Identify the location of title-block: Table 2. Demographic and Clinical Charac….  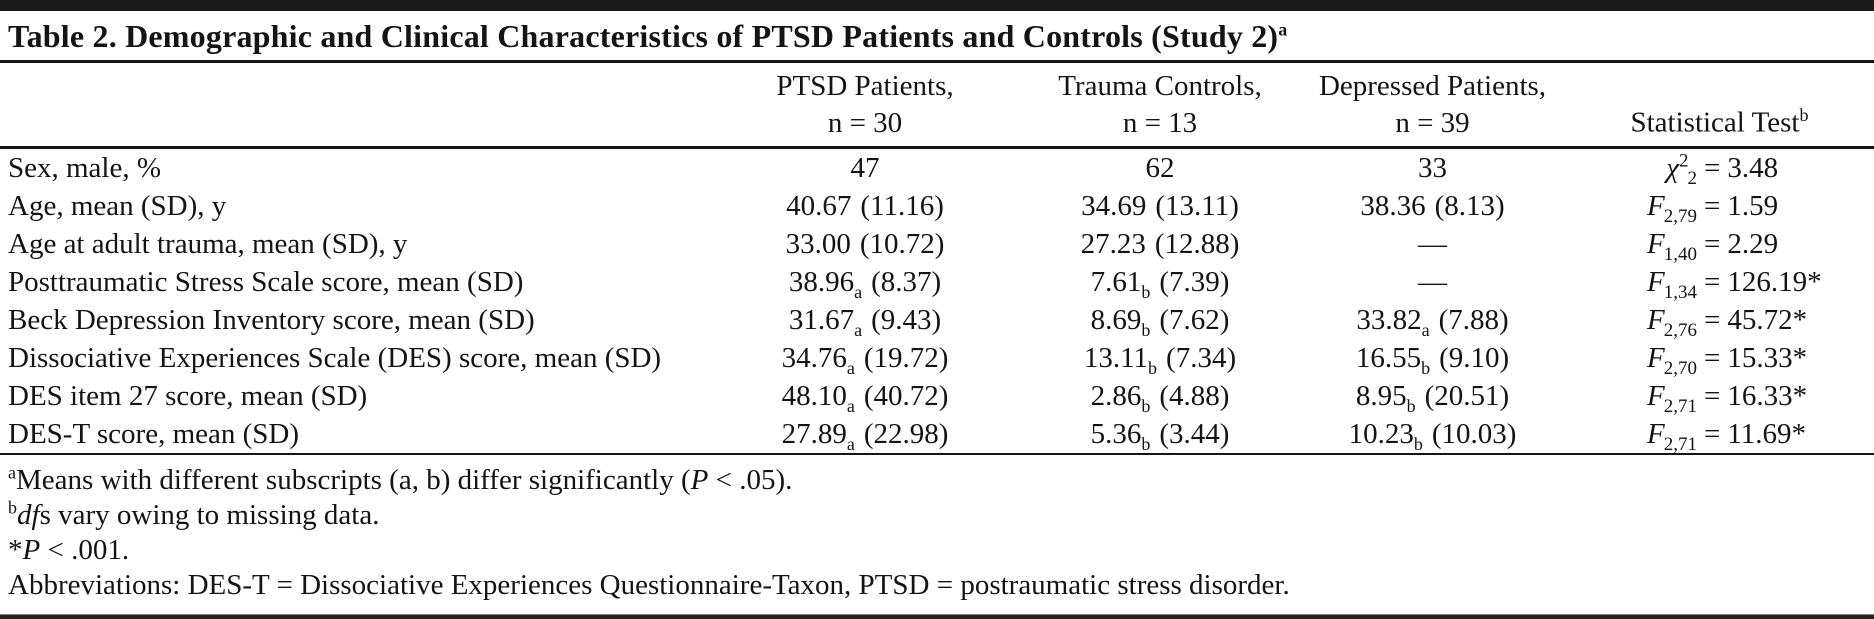
(937, 37).